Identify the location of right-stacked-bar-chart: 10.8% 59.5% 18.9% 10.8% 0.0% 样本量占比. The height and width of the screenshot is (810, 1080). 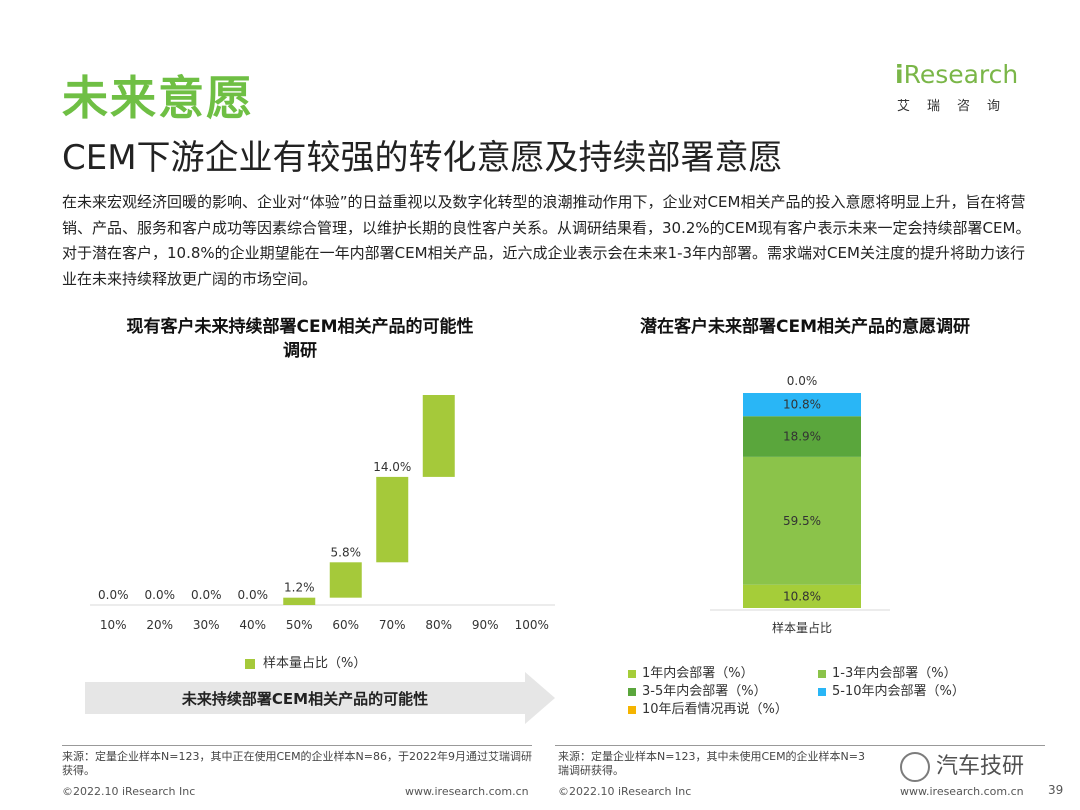
(800, 504).